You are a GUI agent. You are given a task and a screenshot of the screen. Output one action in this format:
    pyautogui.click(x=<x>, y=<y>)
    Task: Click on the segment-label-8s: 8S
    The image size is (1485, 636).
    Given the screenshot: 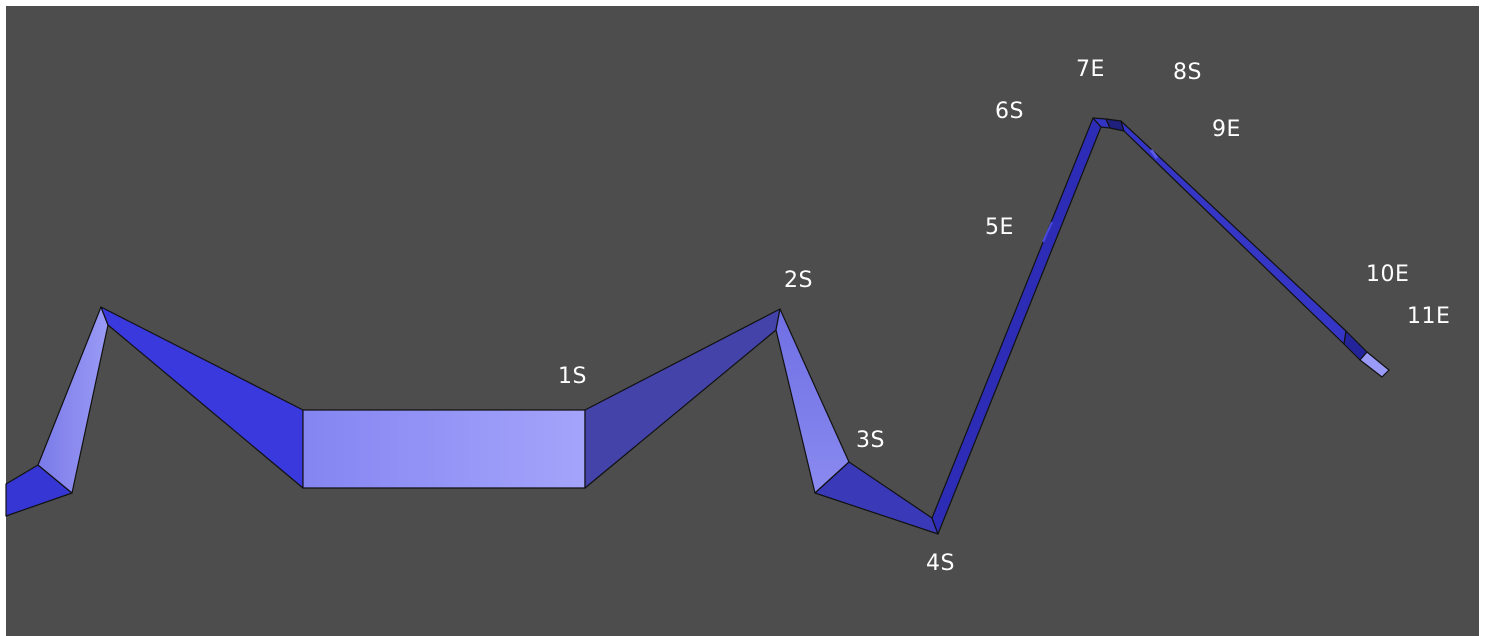 What is the action you would take?
    pyautogui.click(x=1187, y=72)
    